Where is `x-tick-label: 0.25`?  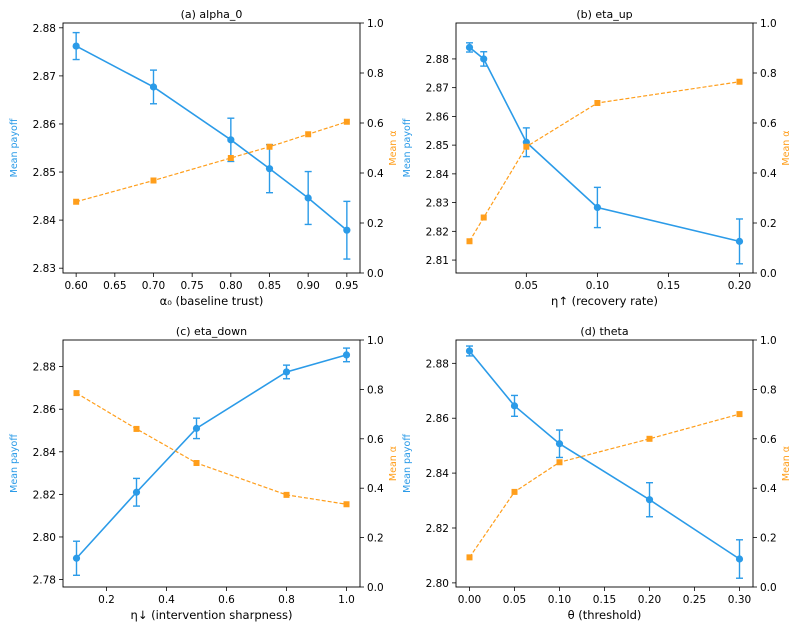 x-tick-label: 0.25 is located at coordinates (694, 600).